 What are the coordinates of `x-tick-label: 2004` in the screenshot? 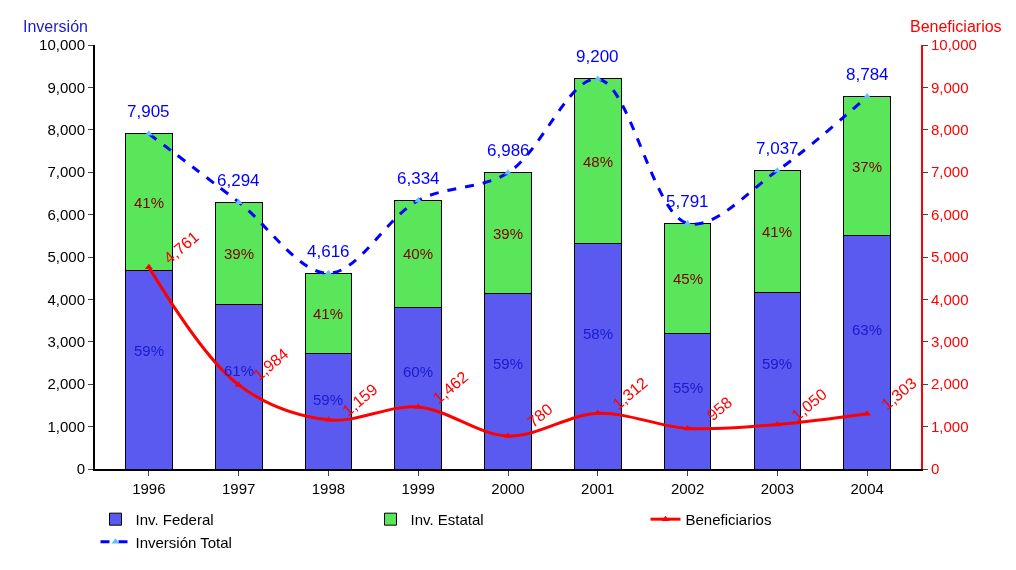 It's located at (867, 488).